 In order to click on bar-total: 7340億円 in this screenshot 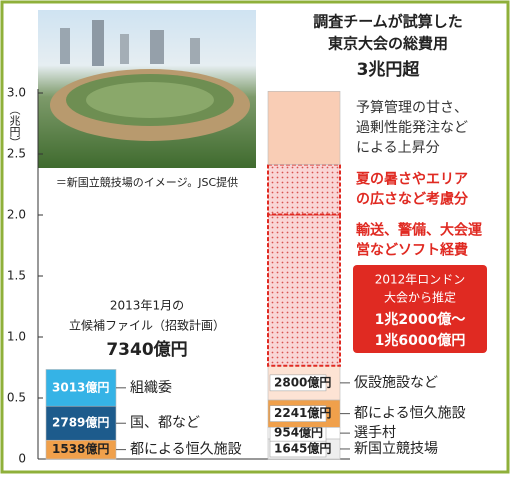, I will do `click(146, 349)`.